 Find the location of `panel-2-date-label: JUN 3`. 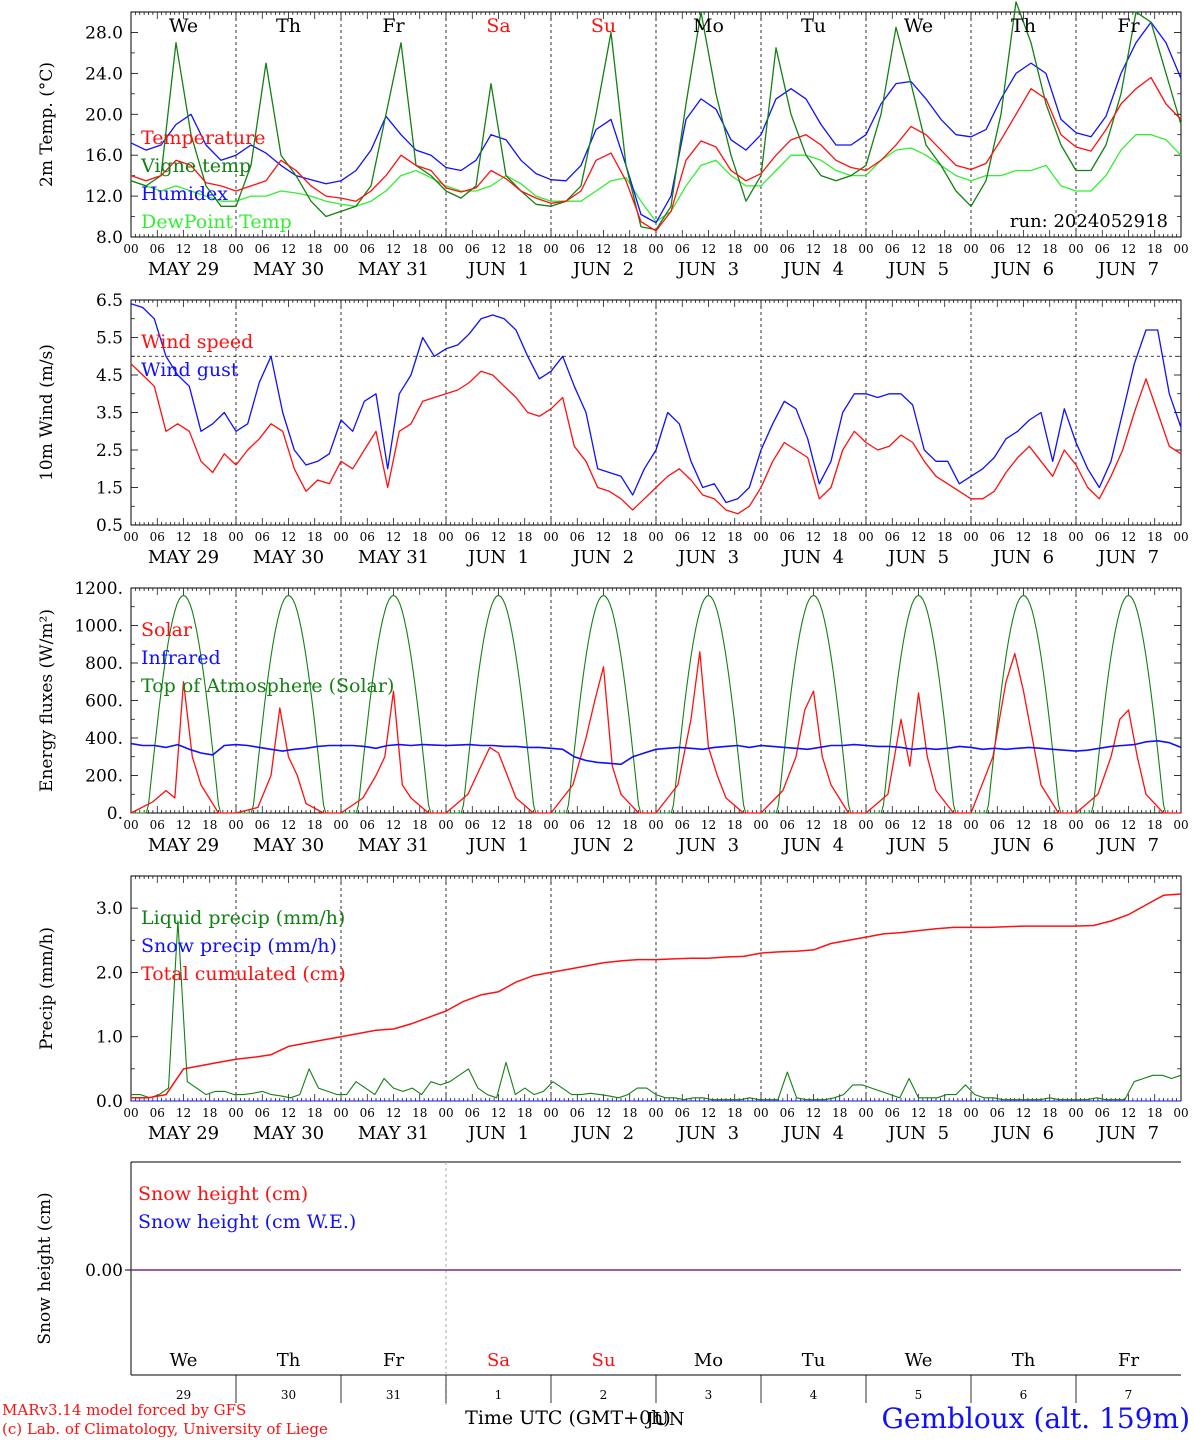

panel-2-date-label: JUN 3 is located at coordinates (707, 845).